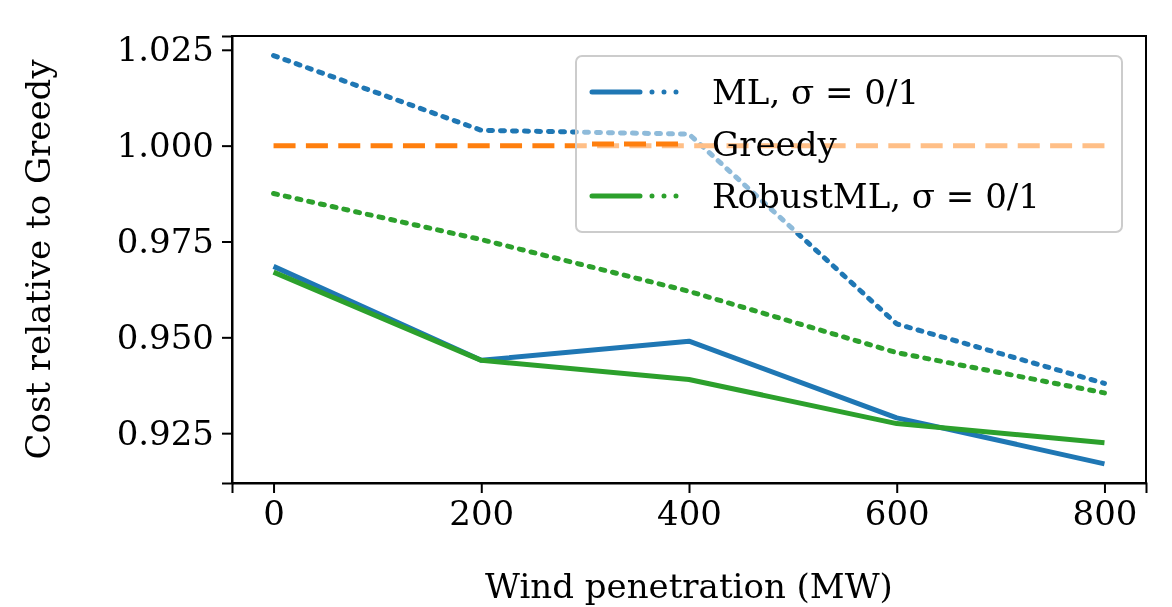 The width and height of the screenshot is (1172, 607). What do you see at coordinates (897, 513) in the screenshot?
I see `x-tick-label: 600` at bounding box center [897, 513].